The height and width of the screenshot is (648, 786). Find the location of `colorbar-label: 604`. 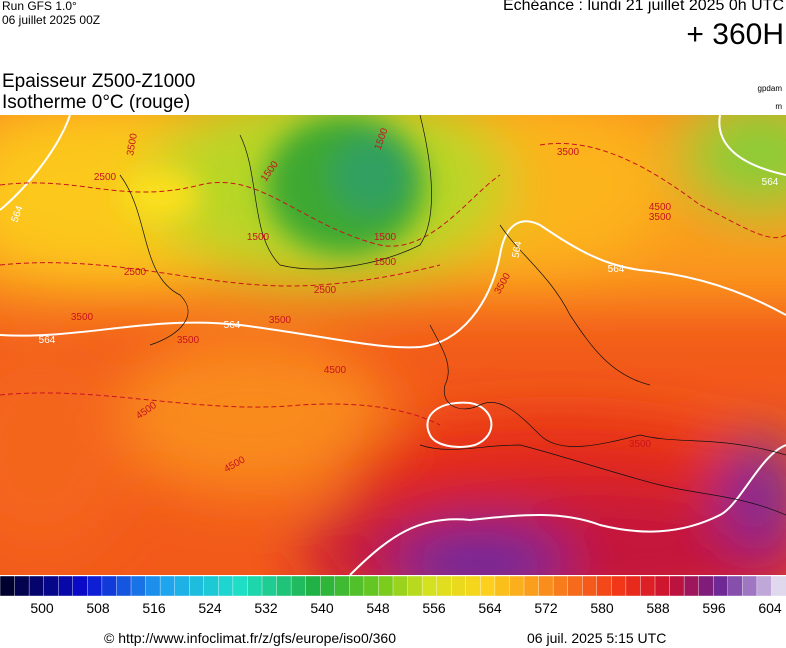

colorbar-label: 604 is located at coordinates (770, 608).